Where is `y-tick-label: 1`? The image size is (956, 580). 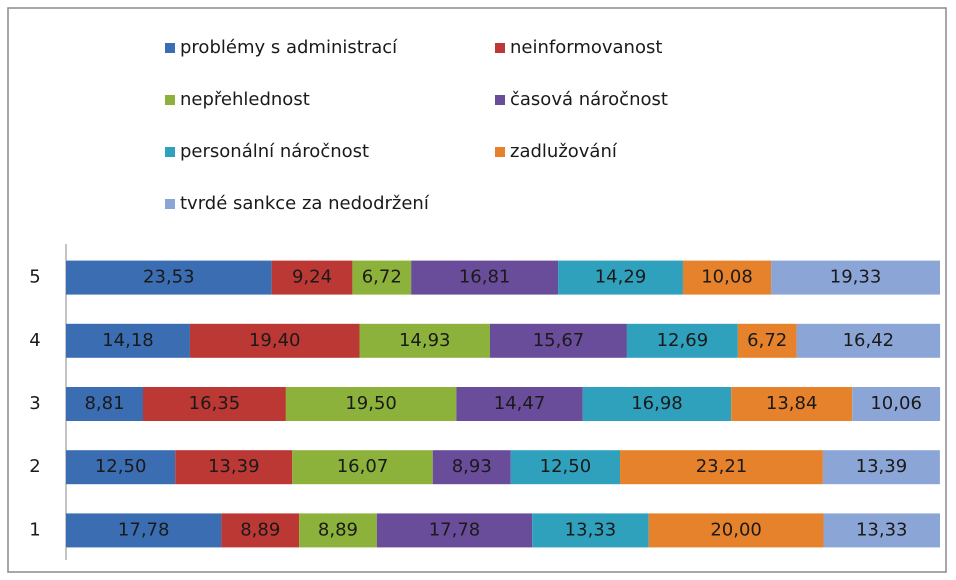 y-tick-label: 1 is located at coordinates (34, 529).